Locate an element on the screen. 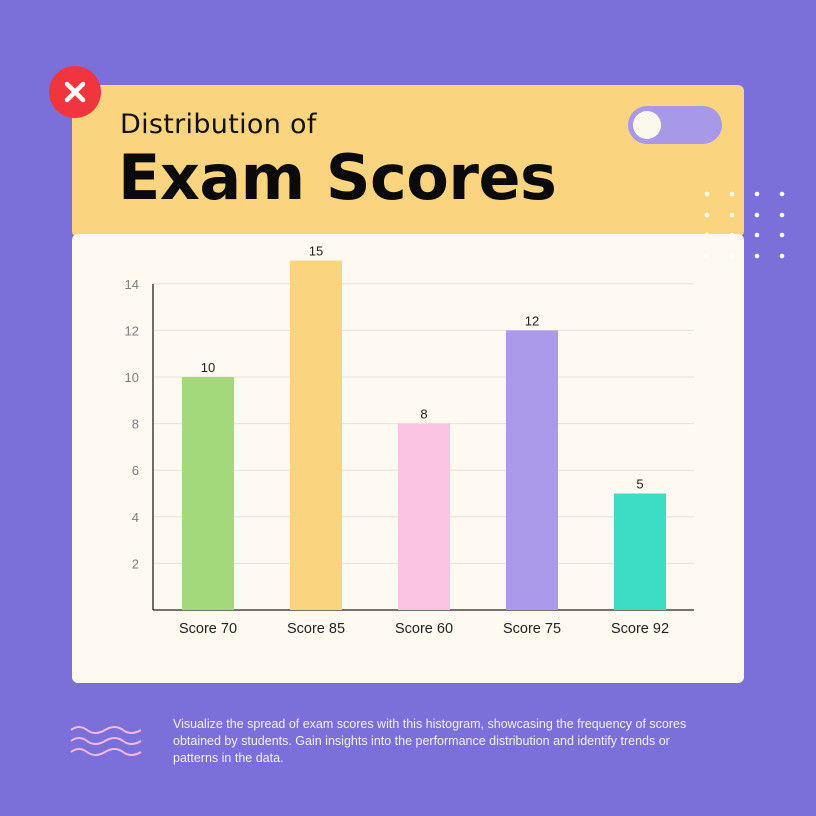  data-label: 12 is located at coordinates (532, 320).